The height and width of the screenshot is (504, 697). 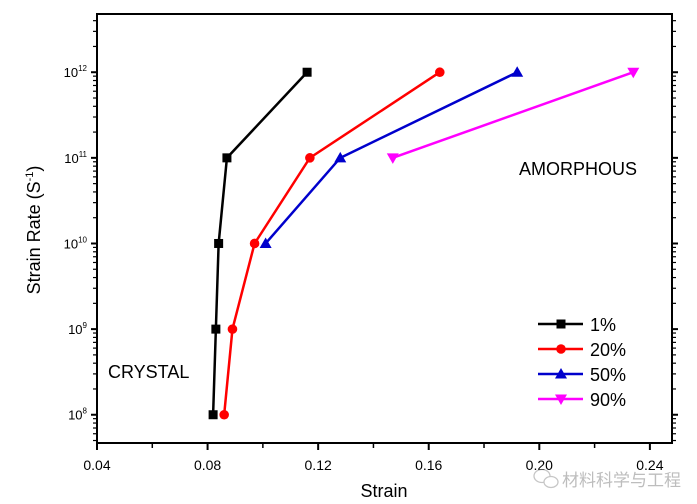 What do you see at coordinates (207, 465) in the screenshot?
I see `x-tick-label: 0.08` at bounding box center [207, 465].